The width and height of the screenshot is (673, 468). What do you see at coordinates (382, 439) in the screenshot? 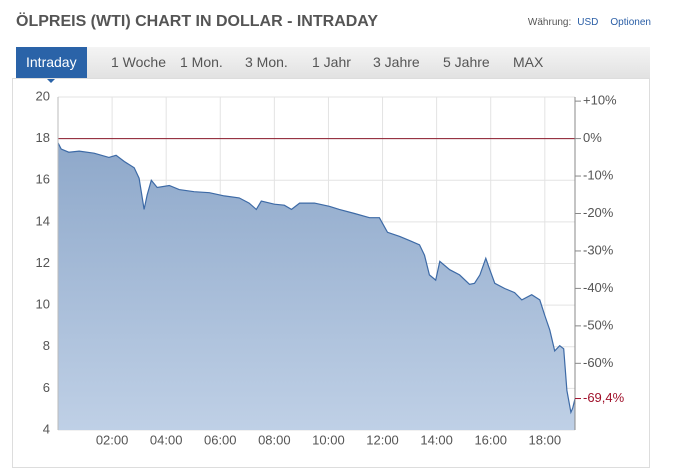
I see `x-tick-label: 12:00` at bounding box center [382, 439].